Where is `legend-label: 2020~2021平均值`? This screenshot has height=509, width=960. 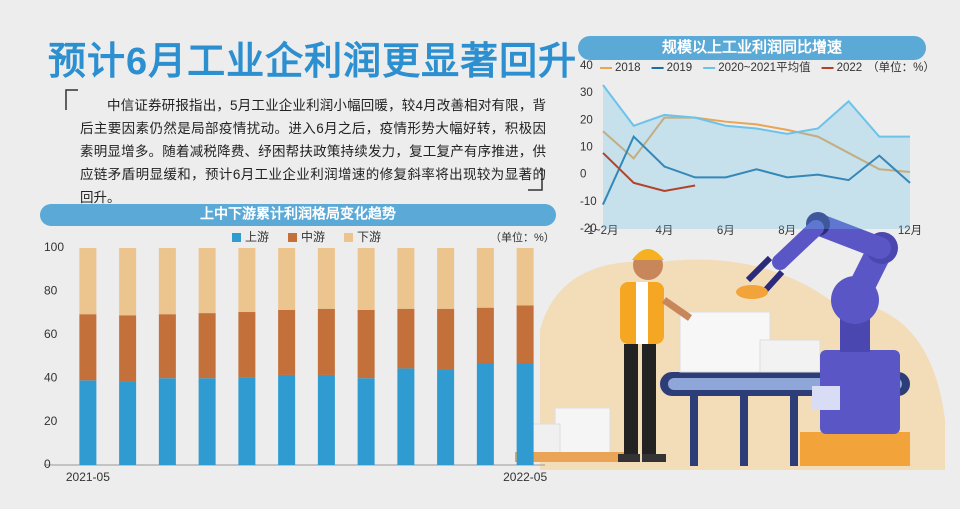 legend-label: 2020~2021平均值 is located at coordinates (764, 67).